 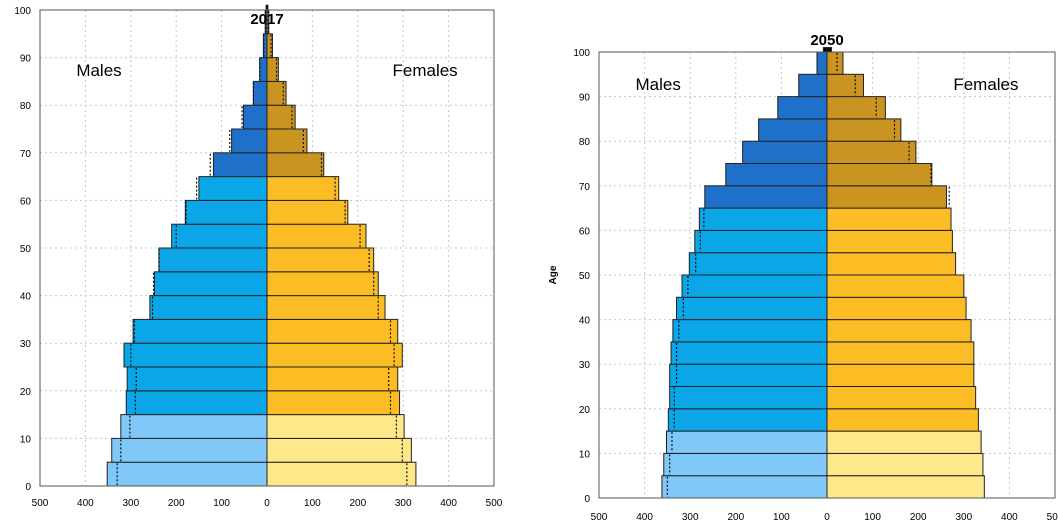 I want to click on y-tick-label: 60, so click(x=26, y=201).